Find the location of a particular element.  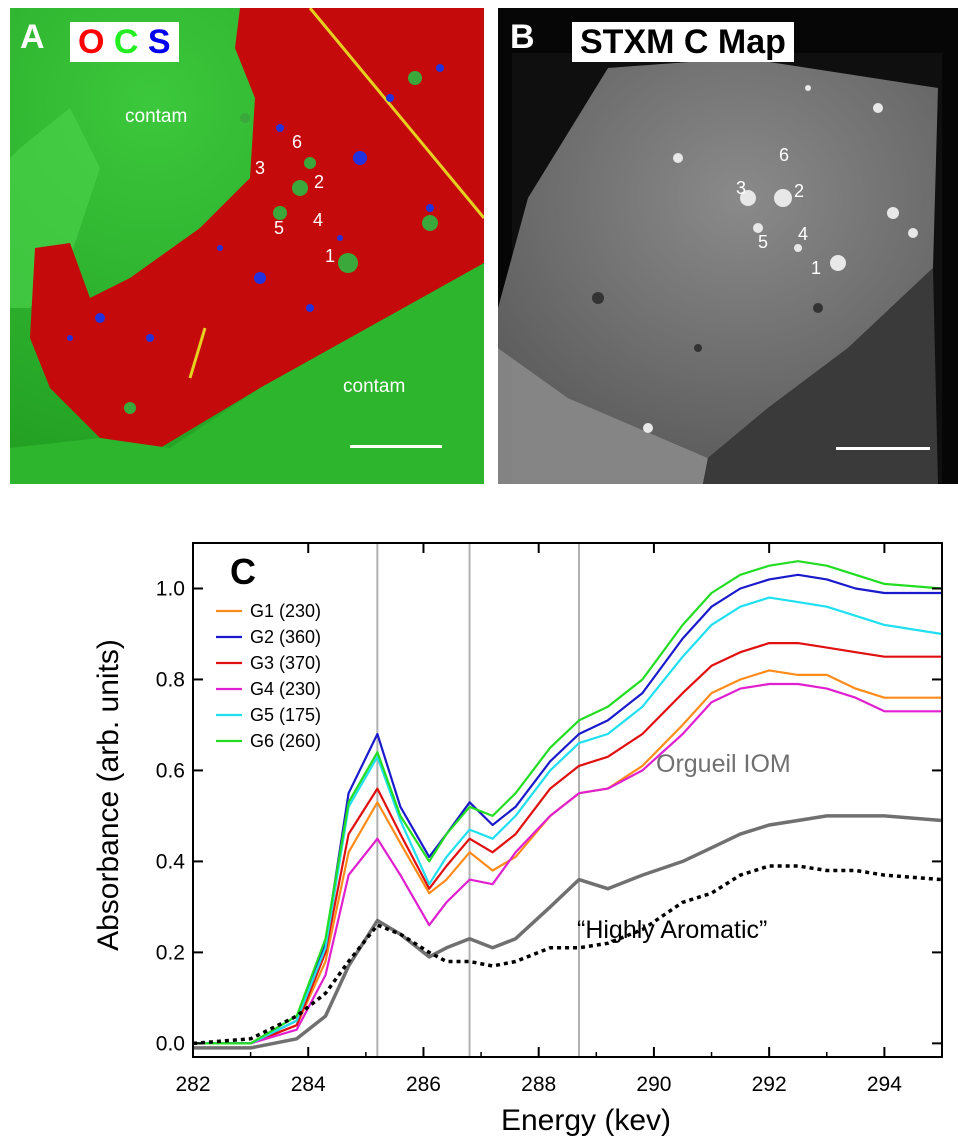

legend-label-2: G3 (370) is located at coordinates (285, 663).